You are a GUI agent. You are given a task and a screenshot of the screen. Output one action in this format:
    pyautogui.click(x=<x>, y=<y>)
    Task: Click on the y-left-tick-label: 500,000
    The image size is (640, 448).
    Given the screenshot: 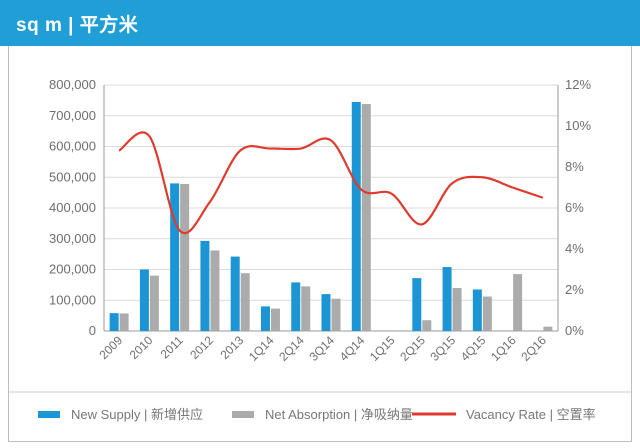 What is the action you would take?
    pyautogui.click(x=72, y=176)
    